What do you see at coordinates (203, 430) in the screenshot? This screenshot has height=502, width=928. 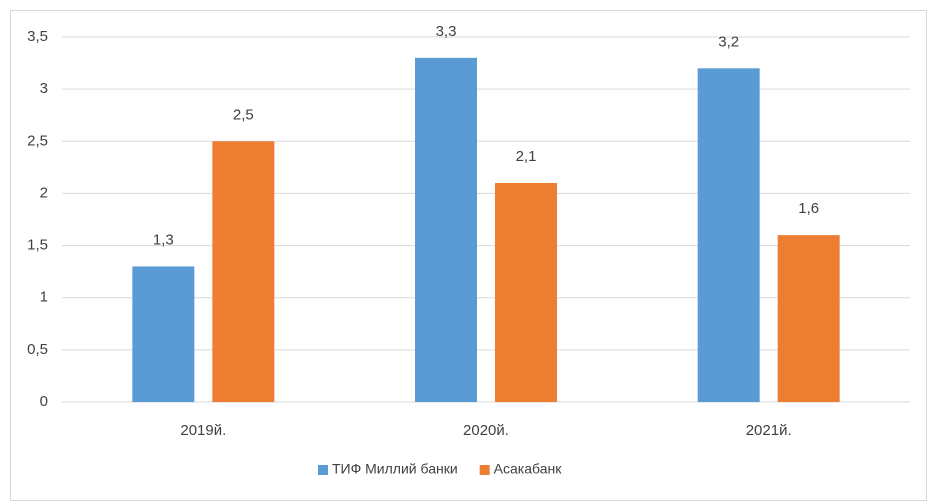 I see `x-tick-label: 2019й.` at bounding box center [203, 430].